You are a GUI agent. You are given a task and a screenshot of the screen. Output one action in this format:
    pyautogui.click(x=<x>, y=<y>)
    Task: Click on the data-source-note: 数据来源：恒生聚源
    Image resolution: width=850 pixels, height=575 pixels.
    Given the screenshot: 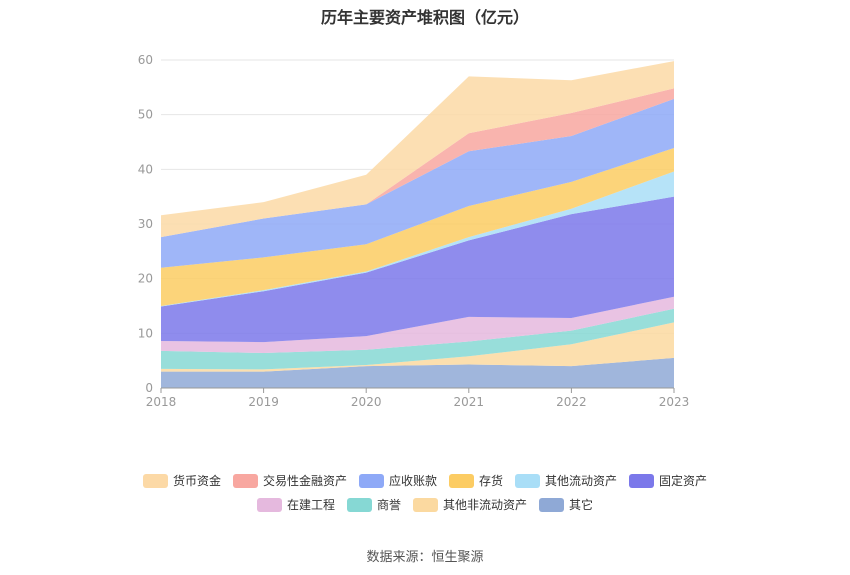 What is the action you would take?
    pyautogui.click(x=425, y=557)
    